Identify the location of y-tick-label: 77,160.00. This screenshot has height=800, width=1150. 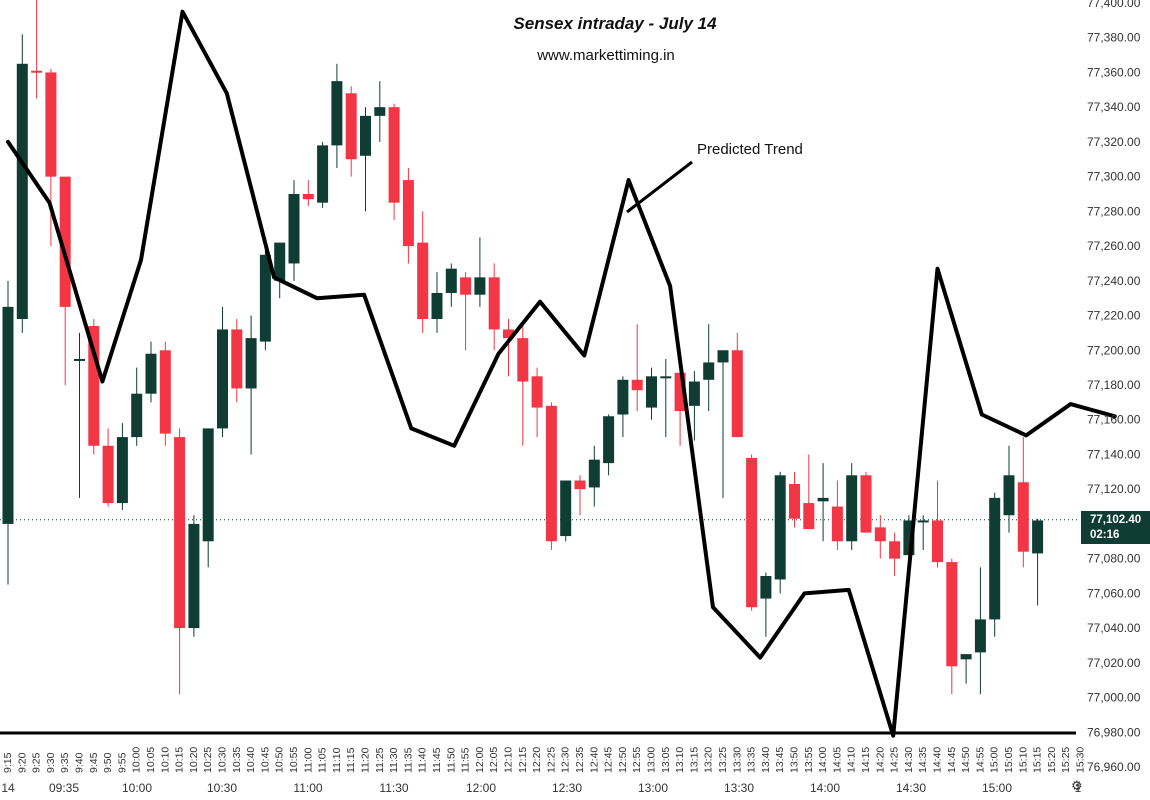
(1114, 420).